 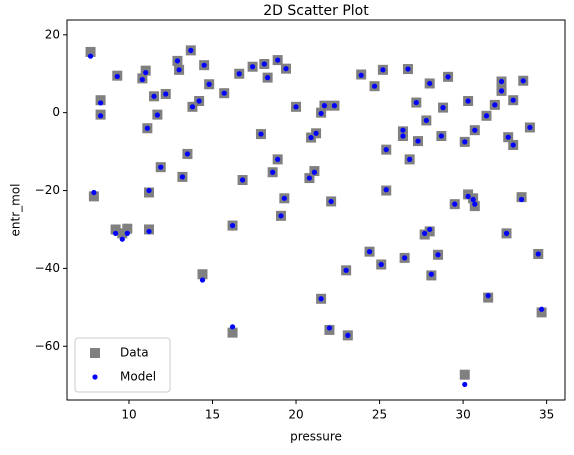 I want to click on x-tick-label: 10, so click(x=128, y=415).